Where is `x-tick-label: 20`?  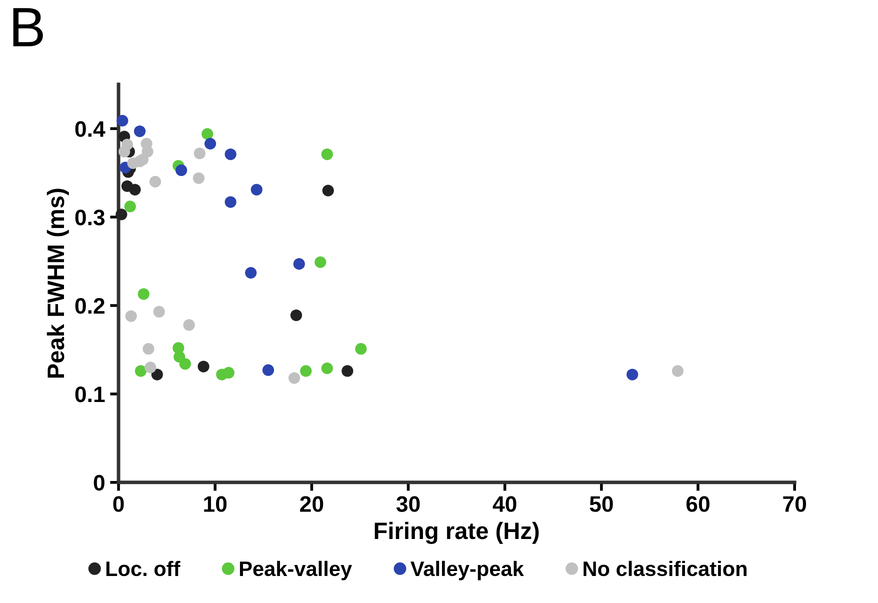 x-tick-label: 20 is located at coordinates (312, 504).